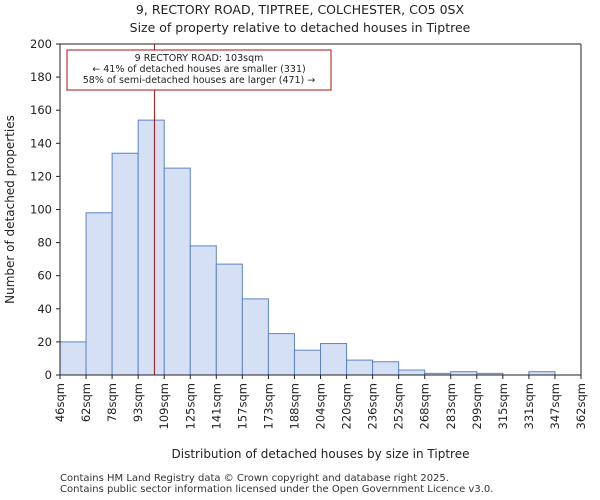 The height and width of the screenshot is (500, 600). What do you see at coordinates (451, 406) in the screenshot?
I see `x-tick-label: 283sqm` at bounding box center [451, 406].